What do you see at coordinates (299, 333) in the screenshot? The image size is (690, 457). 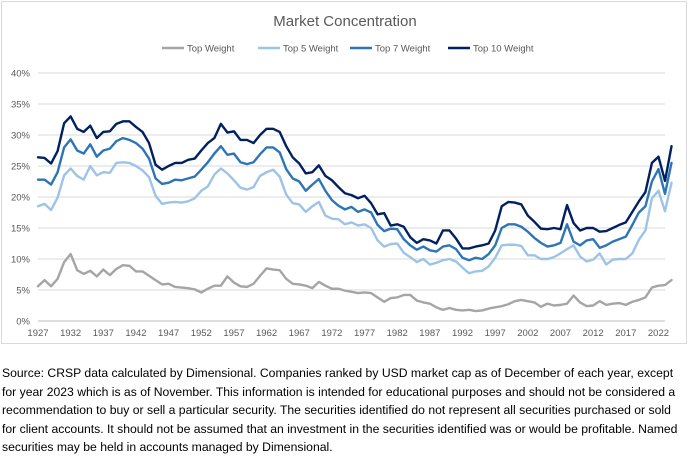 I see `x-tick-label: 1967` at bounding box center [299, 333].